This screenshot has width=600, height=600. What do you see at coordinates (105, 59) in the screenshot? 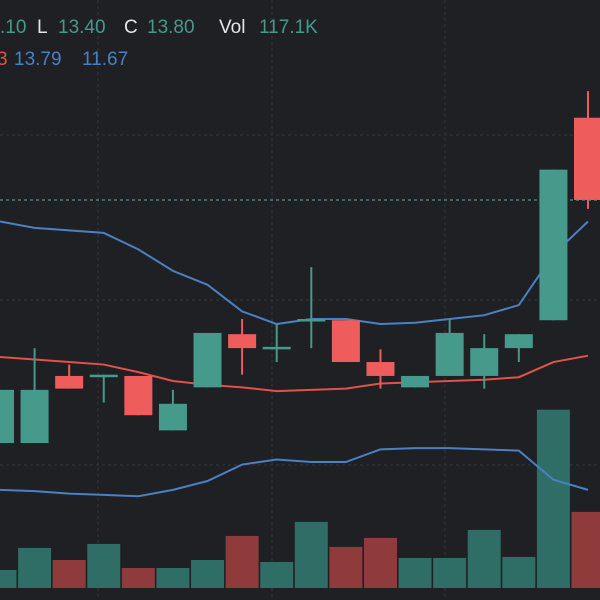
I see `band-legend-value: 11.67` at bounding box center [105, 59].